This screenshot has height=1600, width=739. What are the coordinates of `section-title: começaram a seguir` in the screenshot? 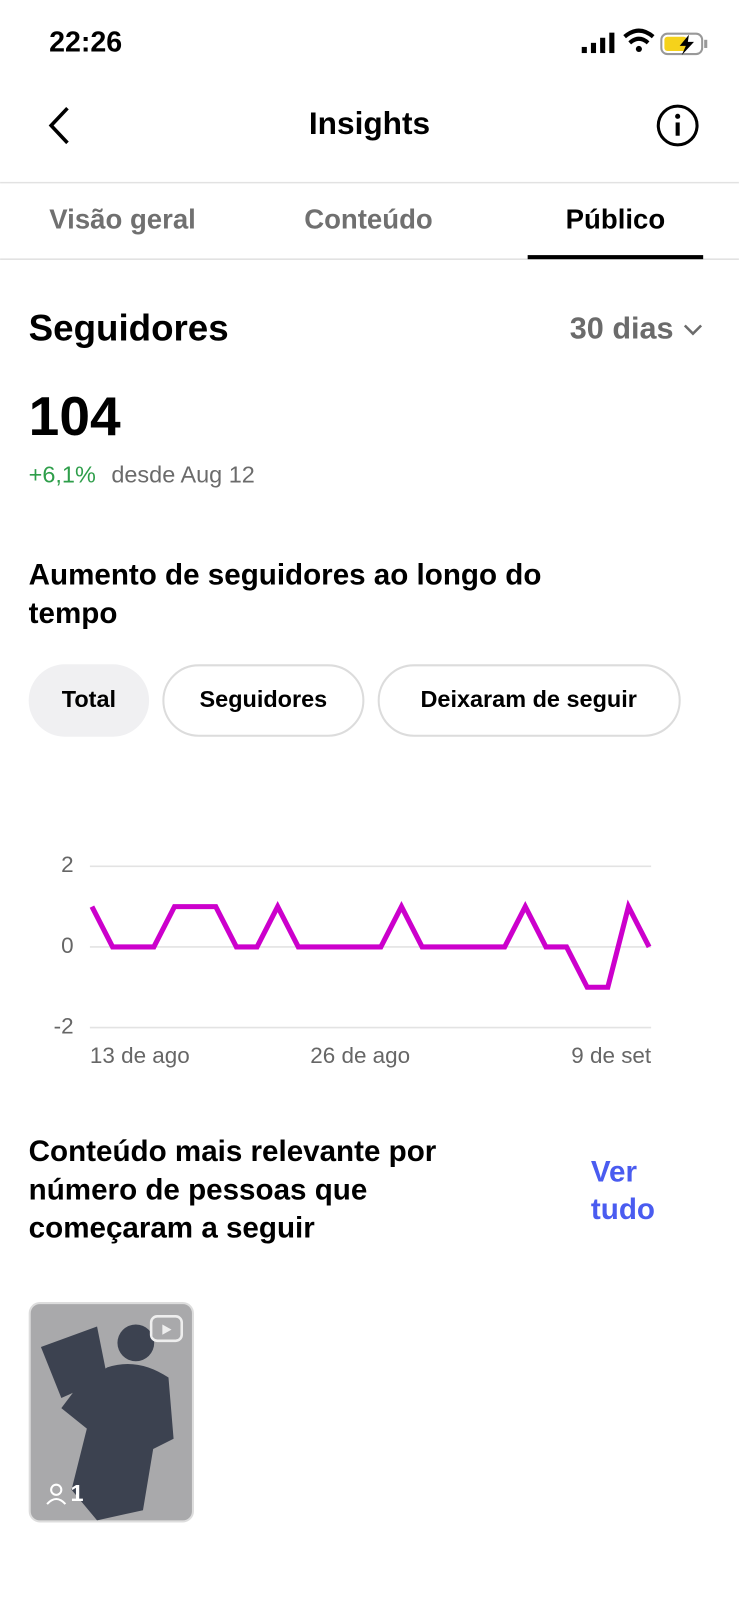 It's located at (172, 1227).